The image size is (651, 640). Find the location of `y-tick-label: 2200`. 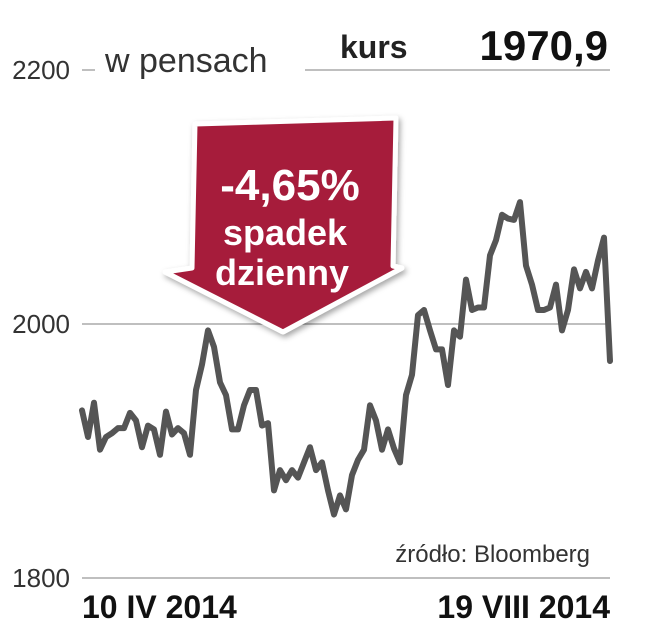

y-tick-label: 2200 is located at coordinates (41, 70).